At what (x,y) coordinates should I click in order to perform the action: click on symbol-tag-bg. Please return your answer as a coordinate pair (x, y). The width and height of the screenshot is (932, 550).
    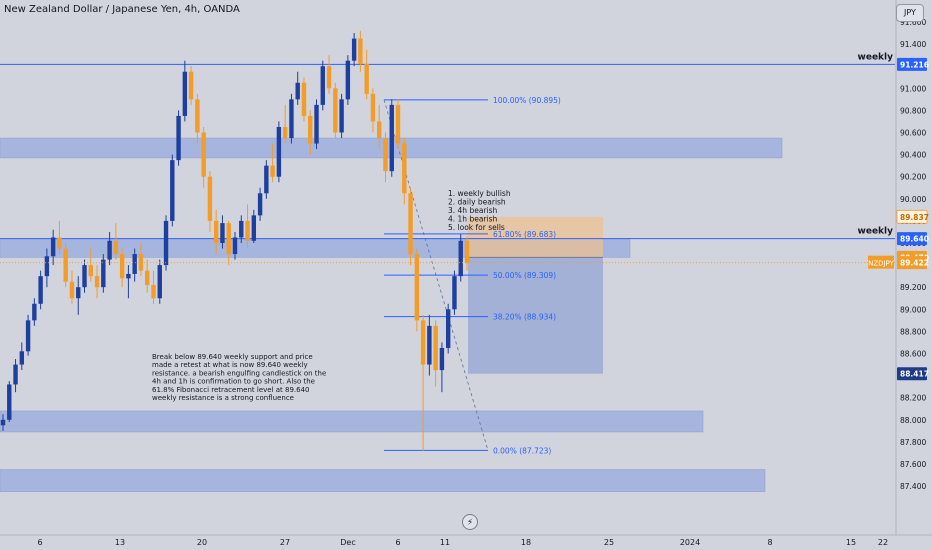
    Looking at the image, I should click on (881, 262).